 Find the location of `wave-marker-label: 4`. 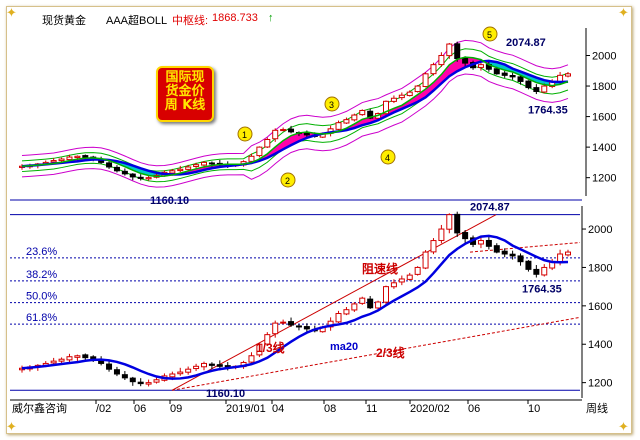

wave-marker-label: 4 is located at coordinates (387, 158).